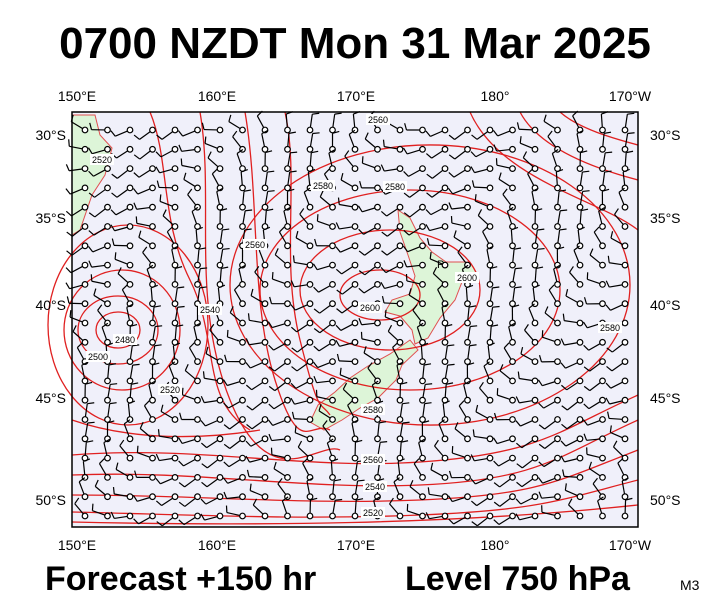 The image size is (711, 600). What do you see at coordinates (690, 585) in the screenshot?
I see `model-code: M3` at bounding box center [690, 585].